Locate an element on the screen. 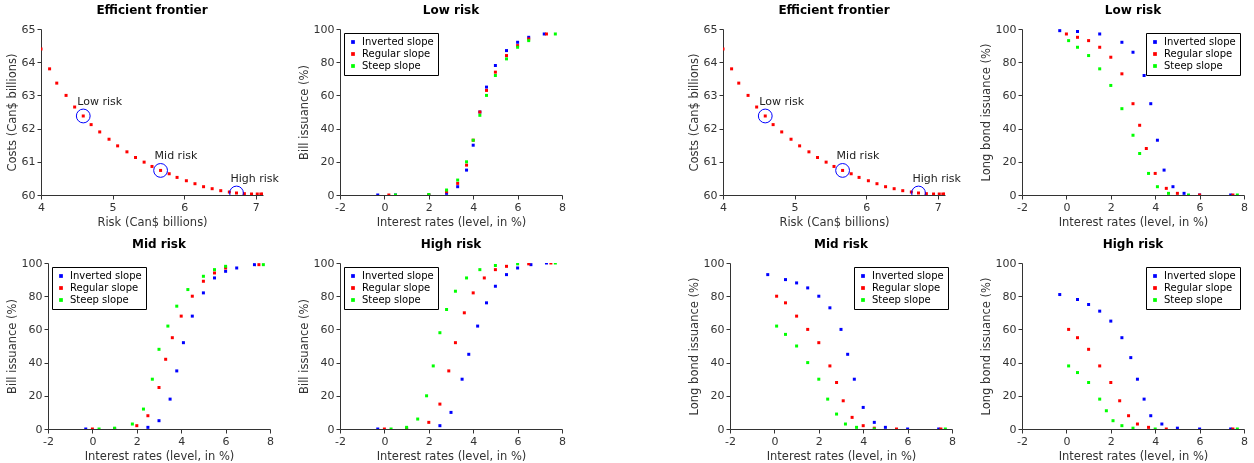  chart-title: Mid risk is located at coordinates (841, 244).